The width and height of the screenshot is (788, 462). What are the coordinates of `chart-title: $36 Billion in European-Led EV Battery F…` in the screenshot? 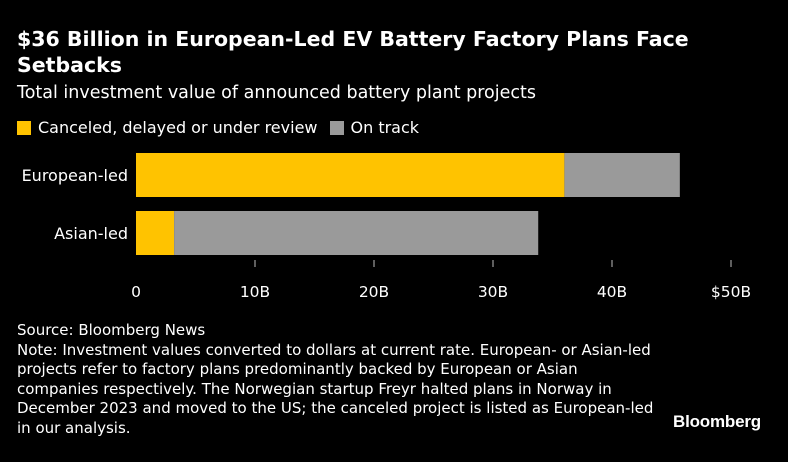 It's located at (353, 52).